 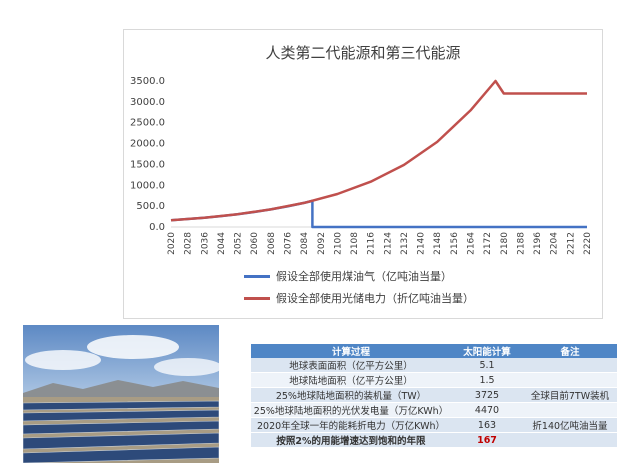 I want to click on legend-item-solar: 假设全部使用光储电力（折亿吨油当量）, so click(x=409, y=298).